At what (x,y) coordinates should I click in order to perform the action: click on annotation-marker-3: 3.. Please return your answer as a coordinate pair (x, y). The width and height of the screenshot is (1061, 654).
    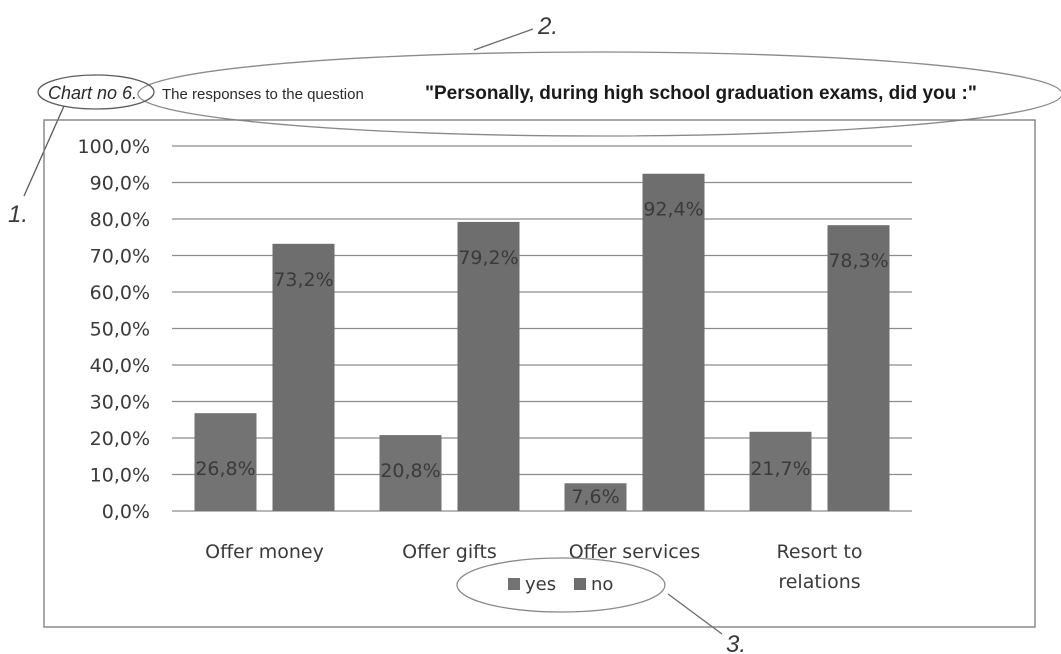
    Looking at the image, I should click on (736, 642).